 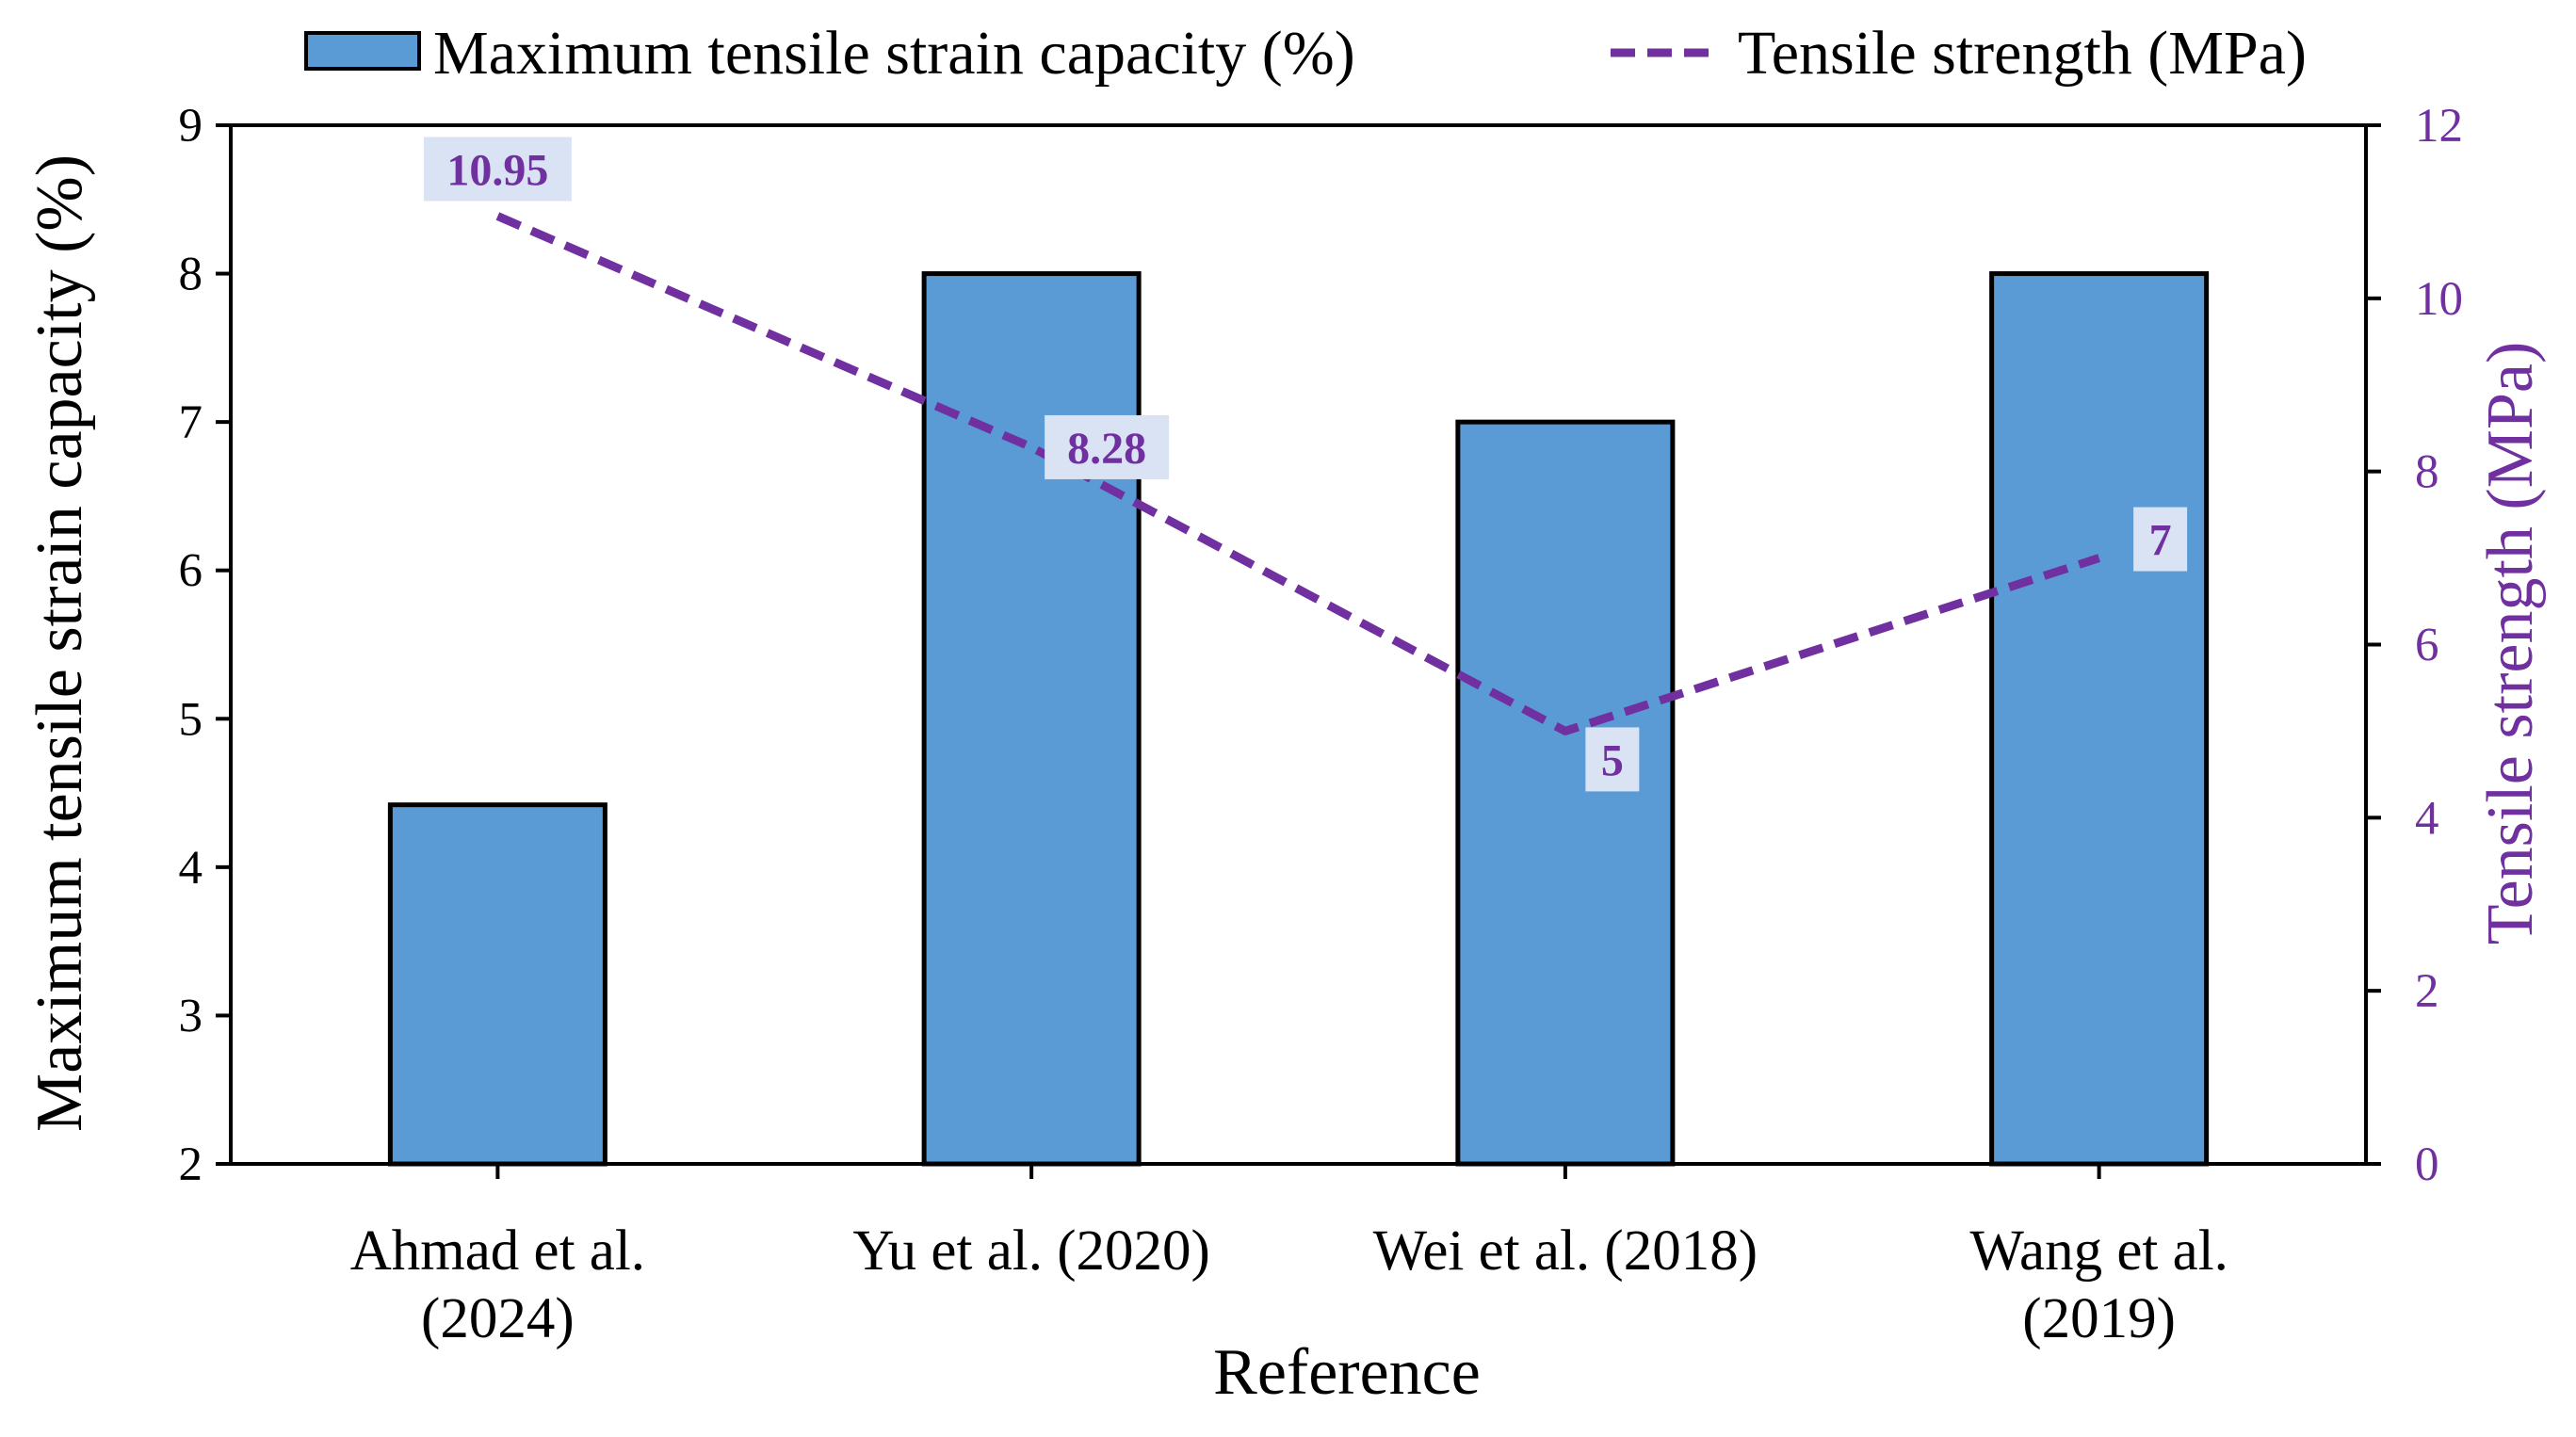 I want to click on y-left-tick-label: 3, so click(x=191, y=1016).